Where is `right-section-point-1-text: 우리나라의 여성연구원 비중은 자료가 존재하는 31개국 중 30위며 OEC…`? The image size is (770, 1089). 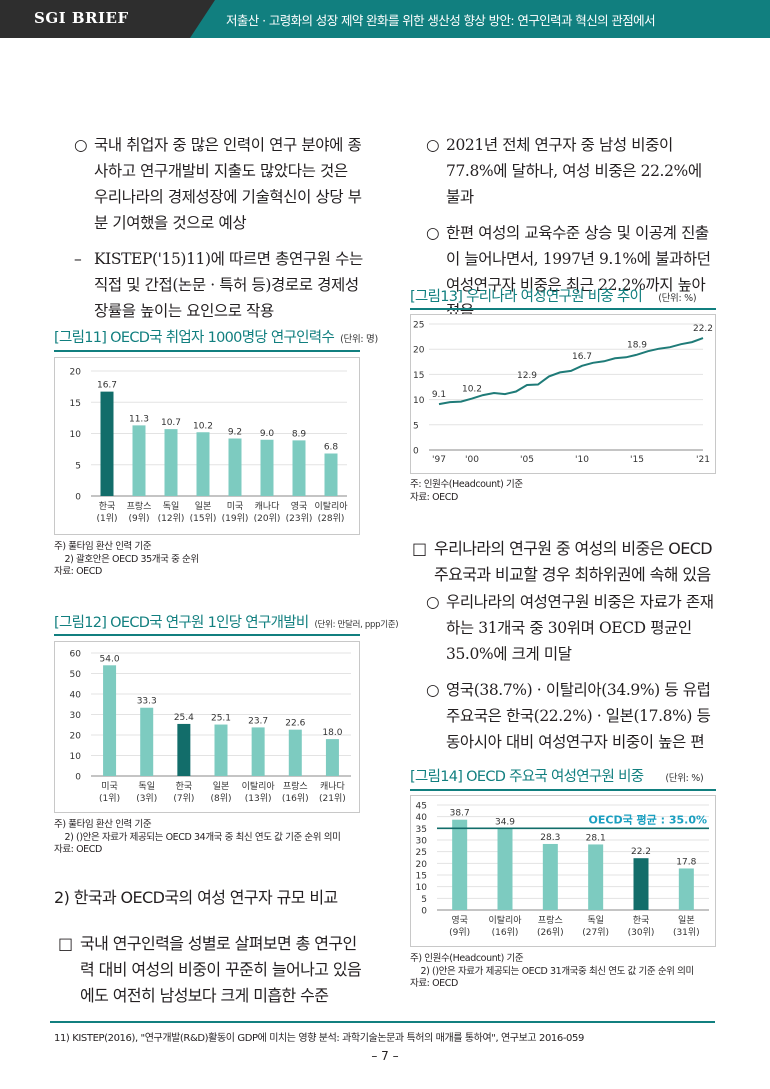
right-section-point-1-text: 우리나라의 여성연구원 비중은 자료가 존재하는 31개국 중 30위며 OEC… is located at coordinates (580, 628).